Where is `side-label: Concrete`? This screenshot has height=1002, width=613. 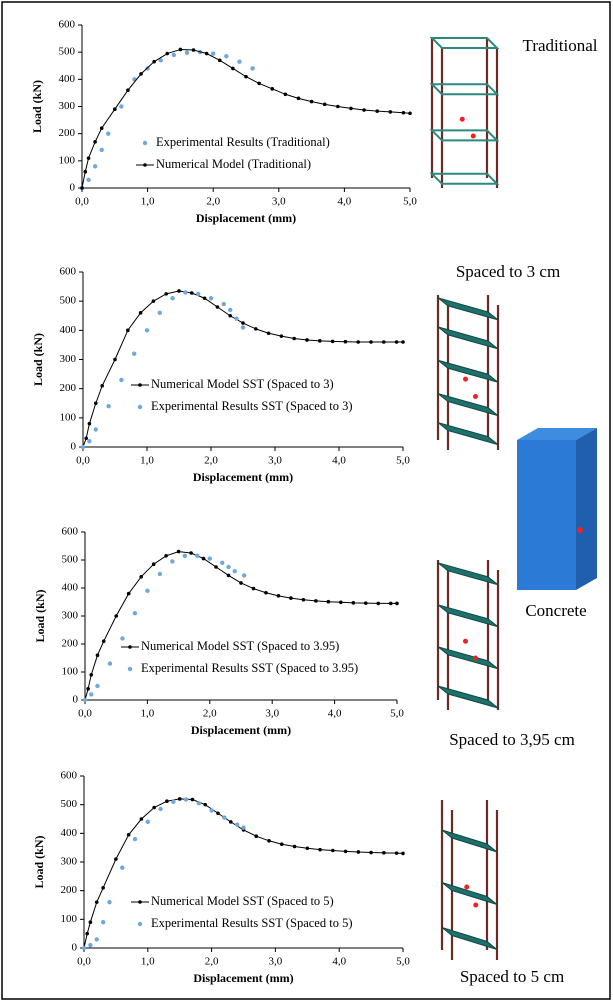 side-label: Concrete is located at coordinates (555, 610).